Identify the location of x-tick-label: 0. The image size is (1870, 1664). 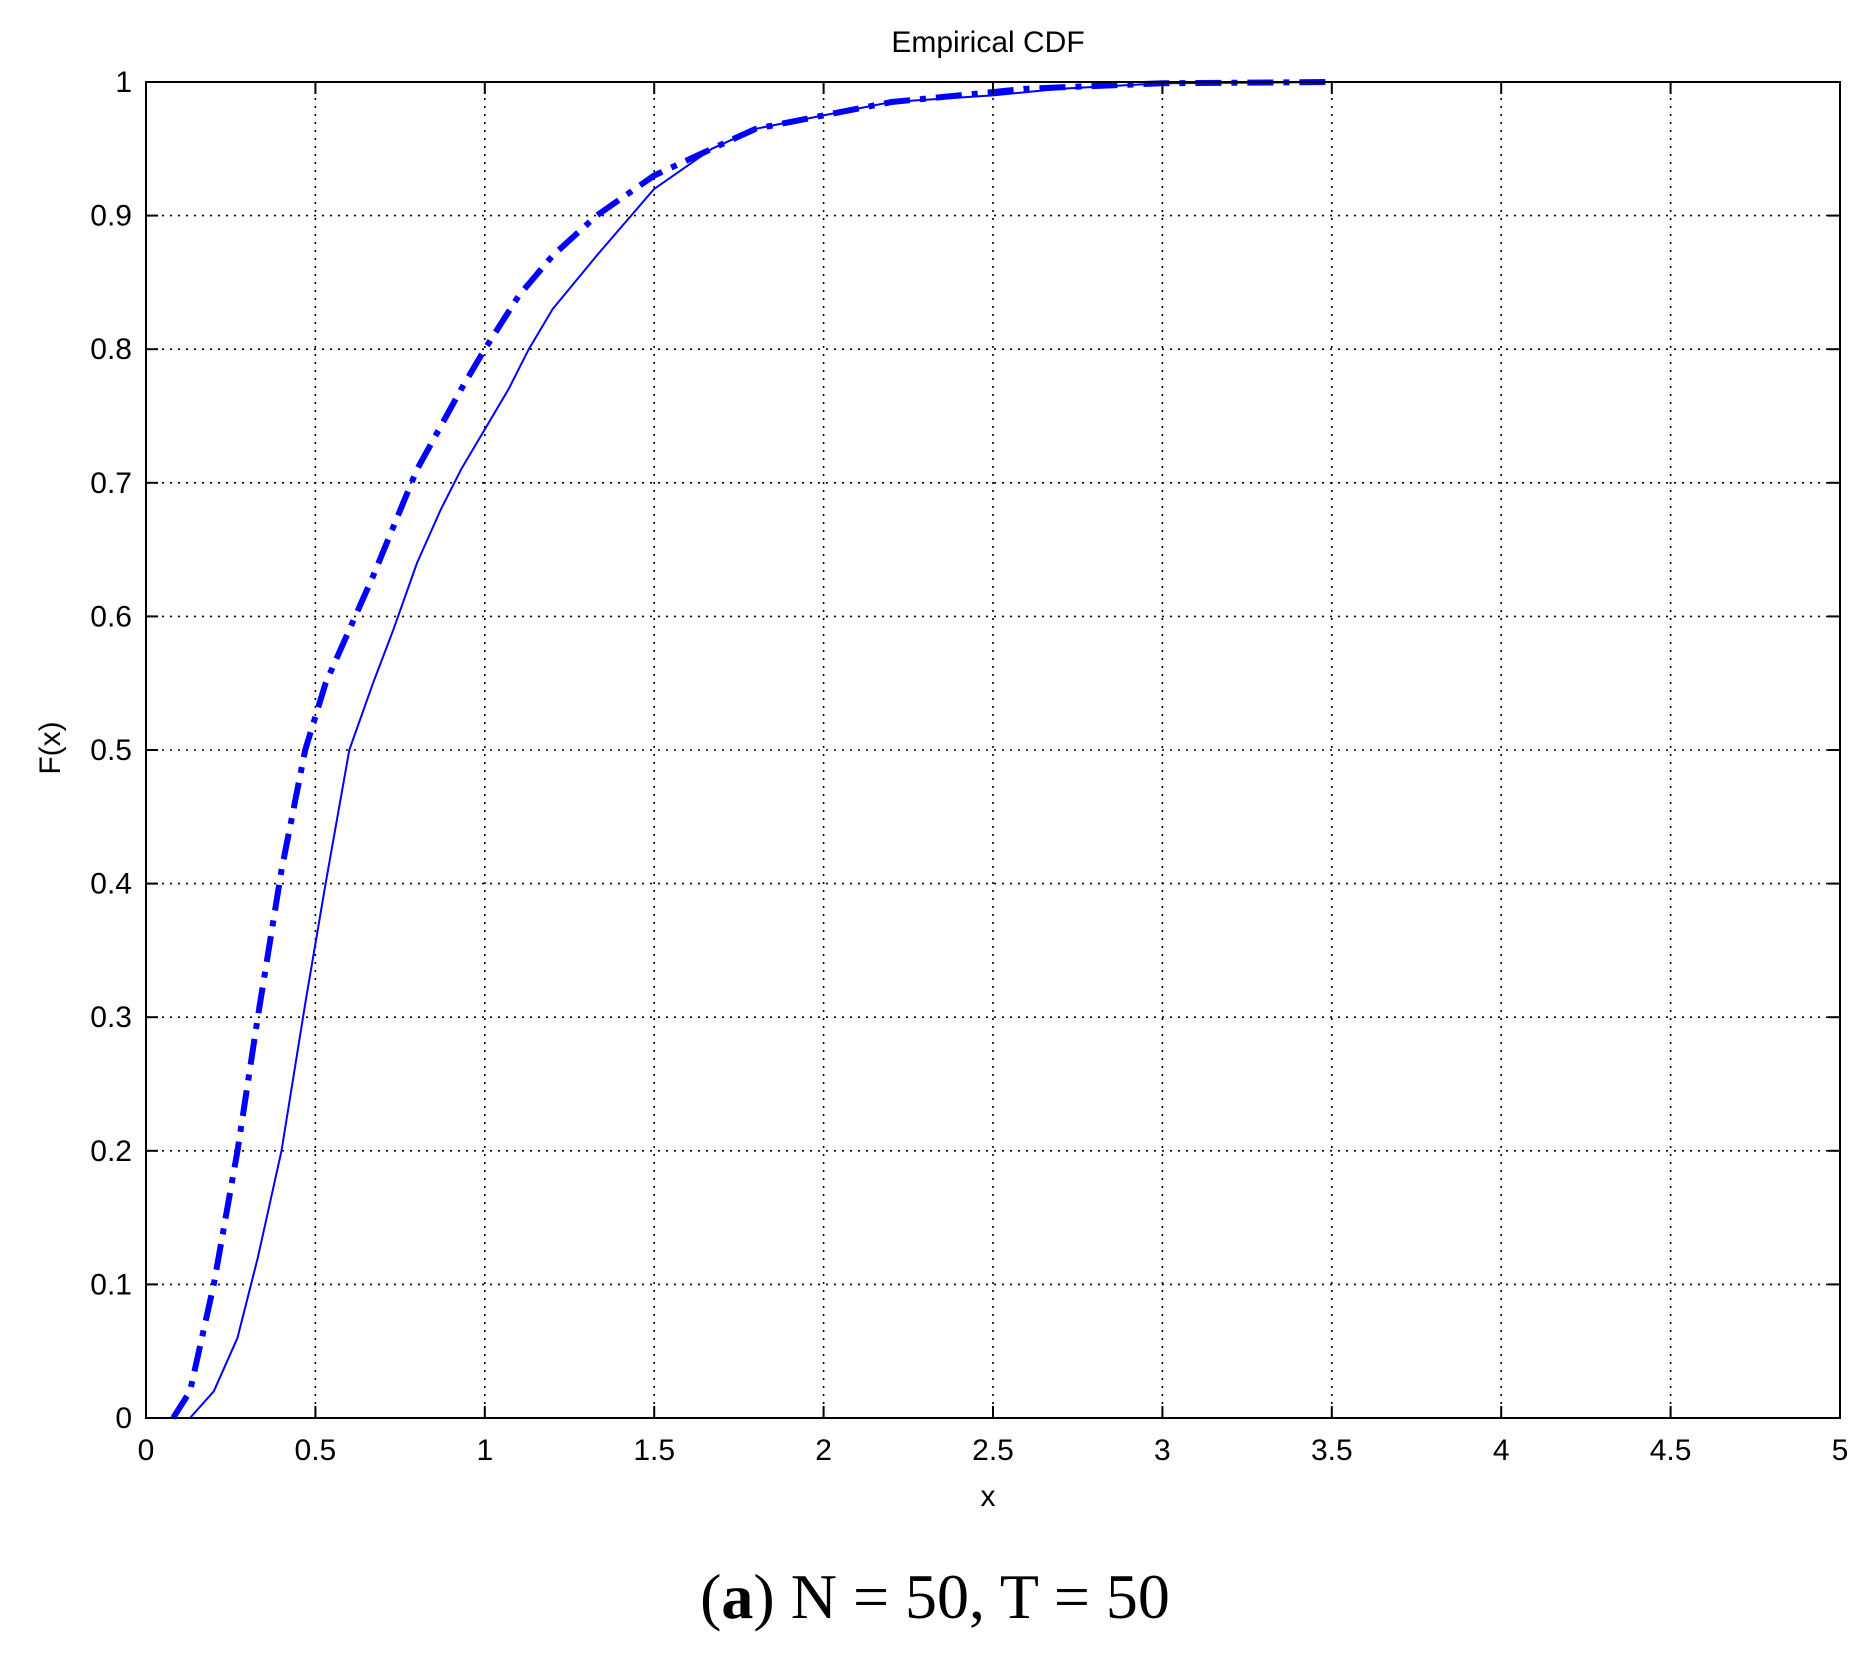
(146, 1450).